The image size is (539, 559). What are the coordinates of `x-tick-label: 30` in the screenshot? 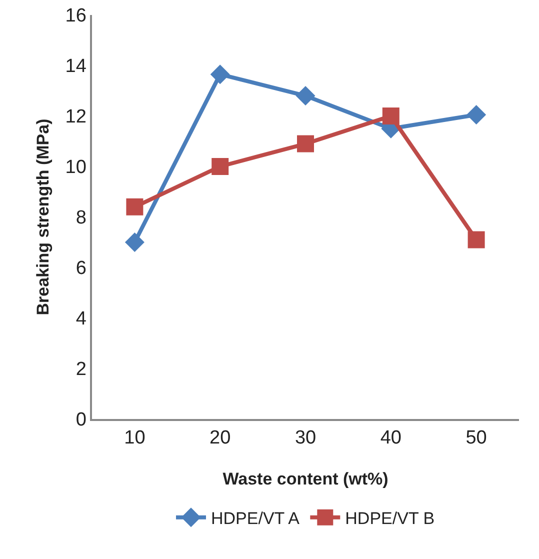 It's located at (305, 438).